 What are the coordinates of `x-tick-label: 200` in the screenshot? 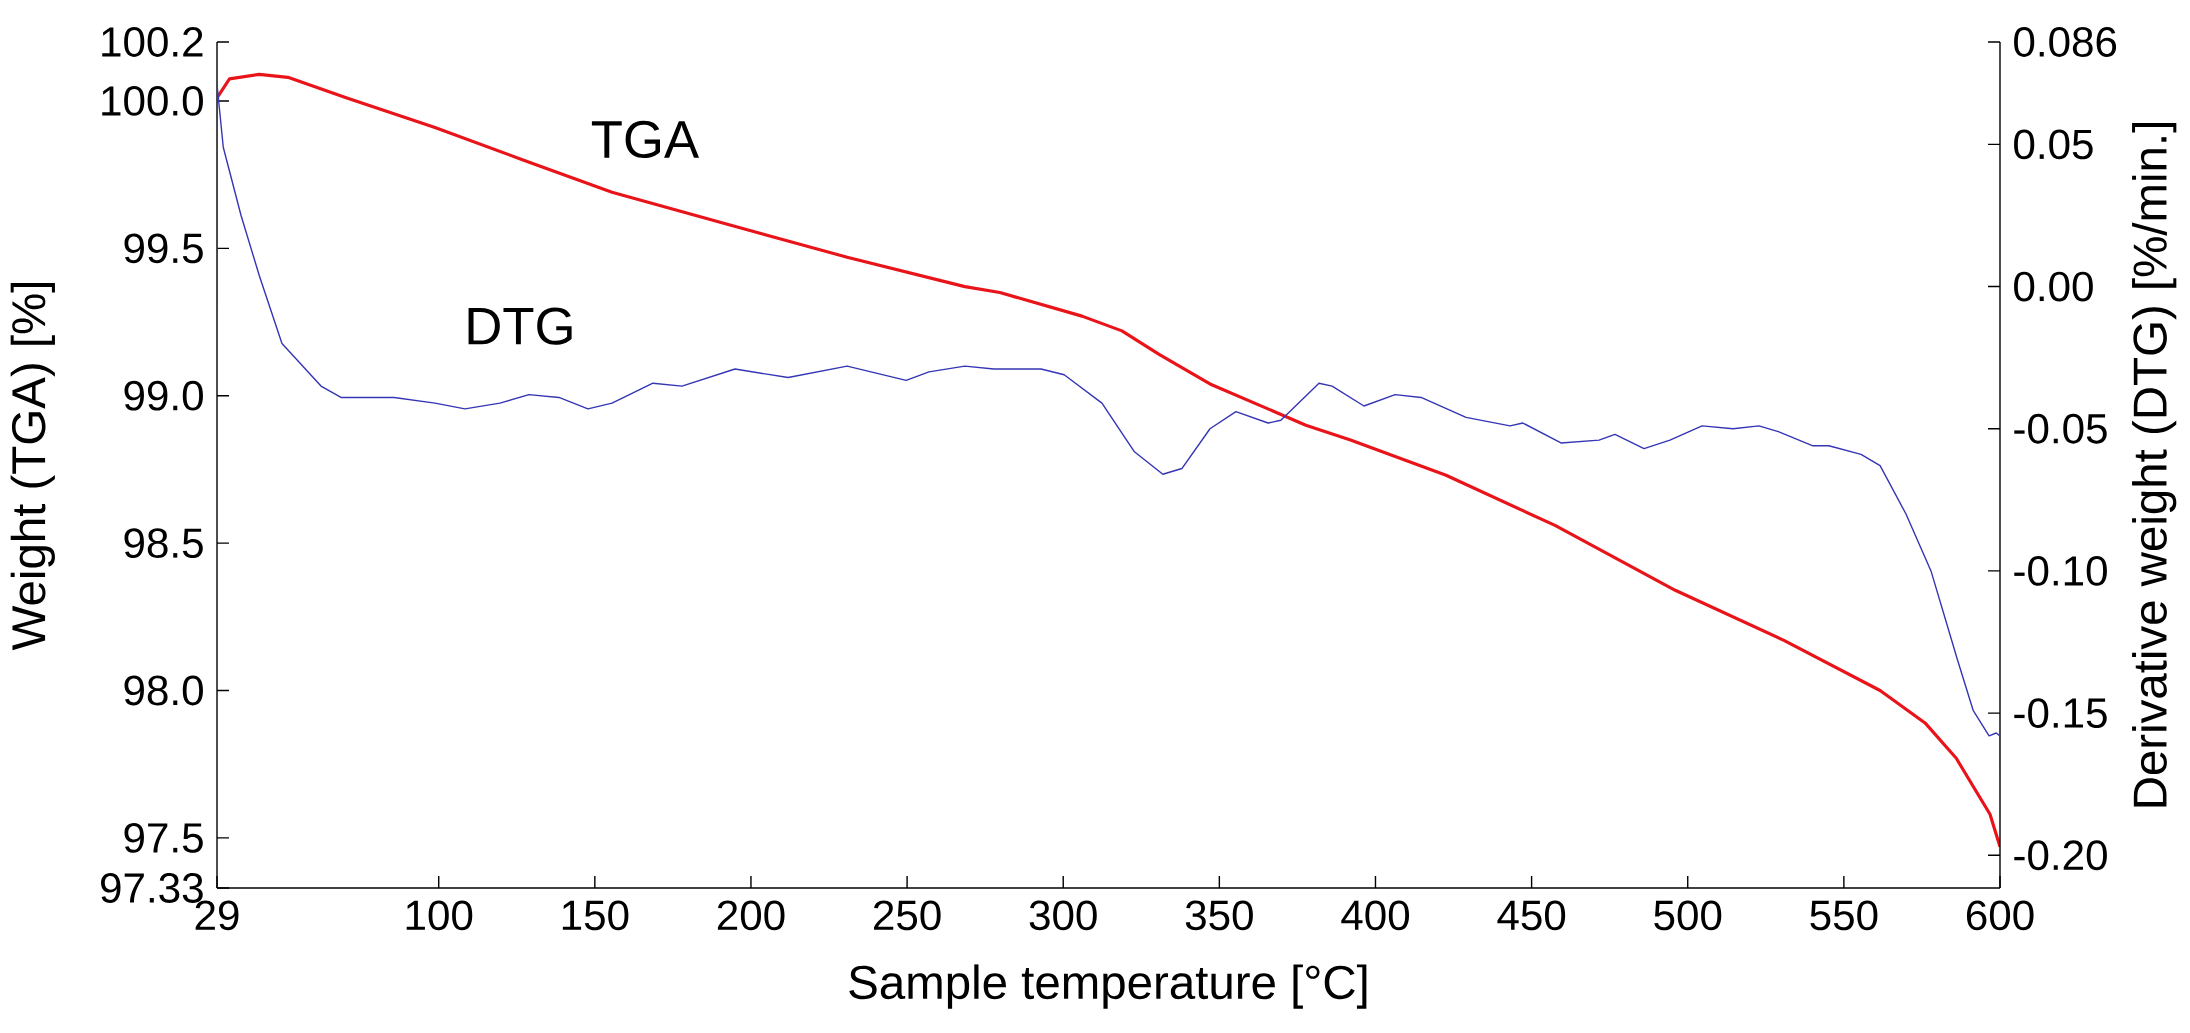 It's located at (751, 915).